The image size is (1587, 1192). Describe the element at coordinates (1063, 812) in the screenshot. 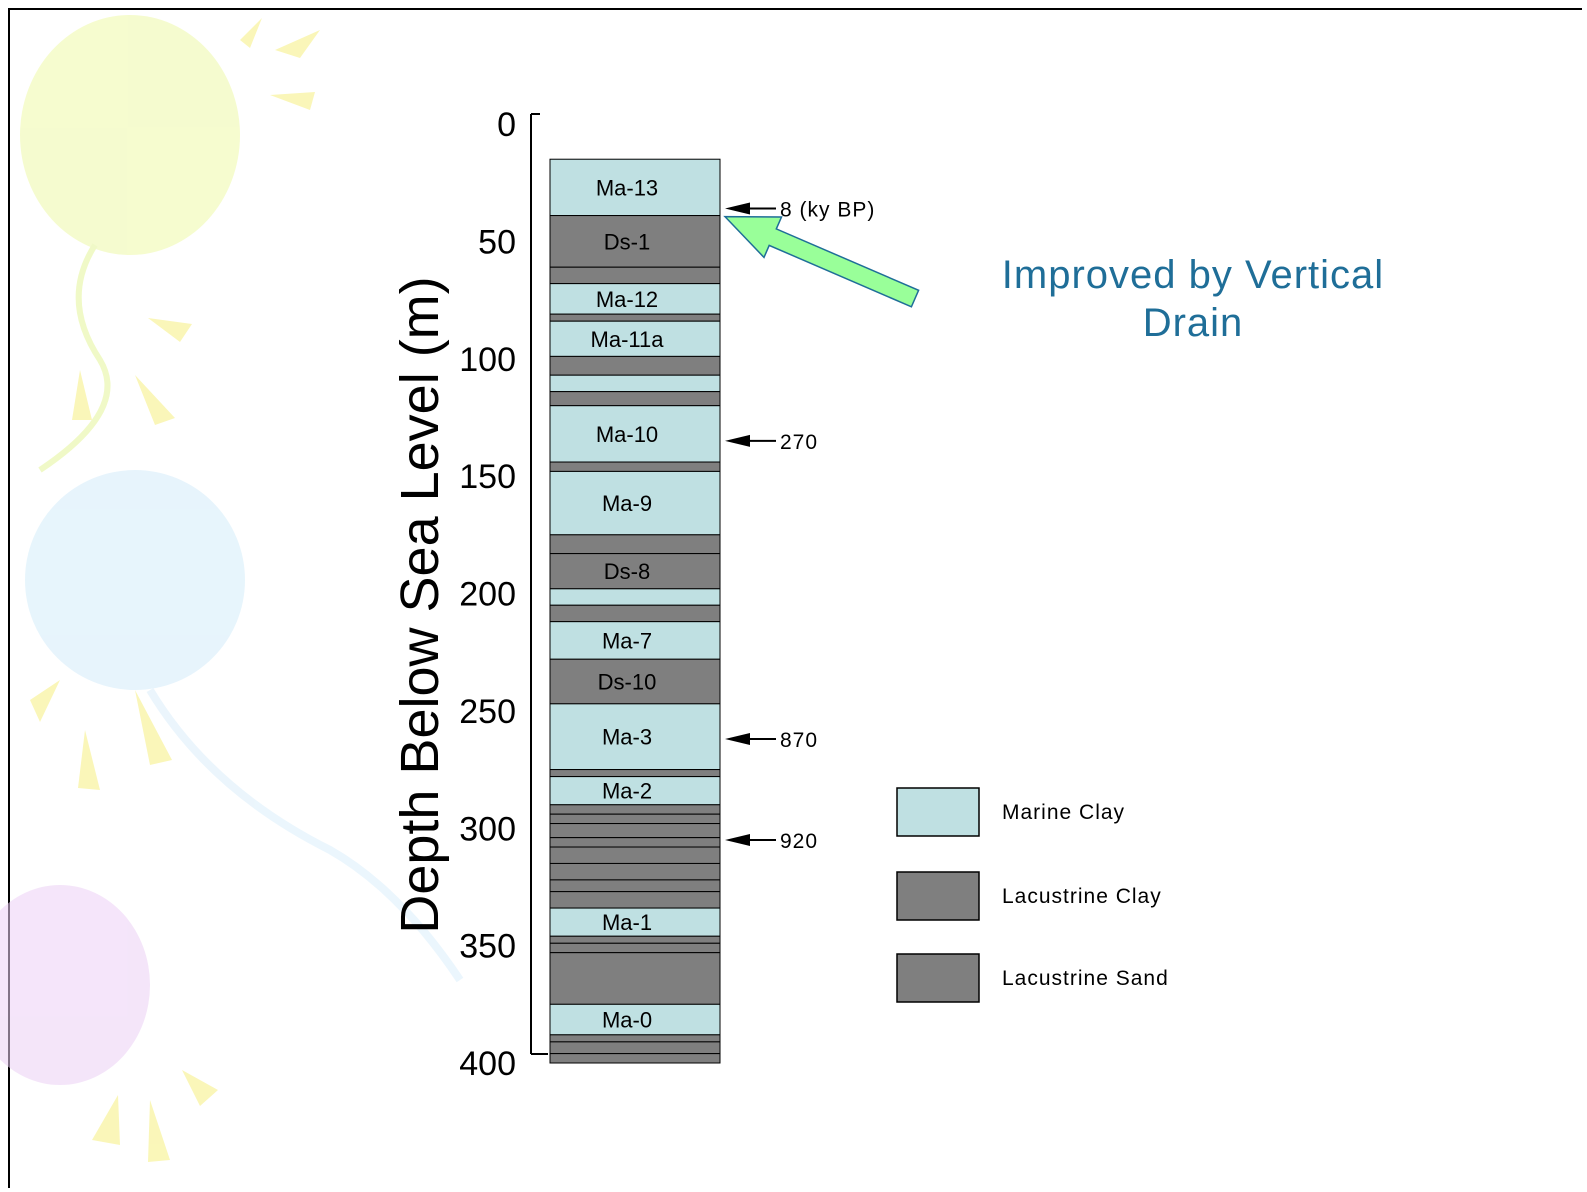

I see `legend-label: Marine Clay` at that location.